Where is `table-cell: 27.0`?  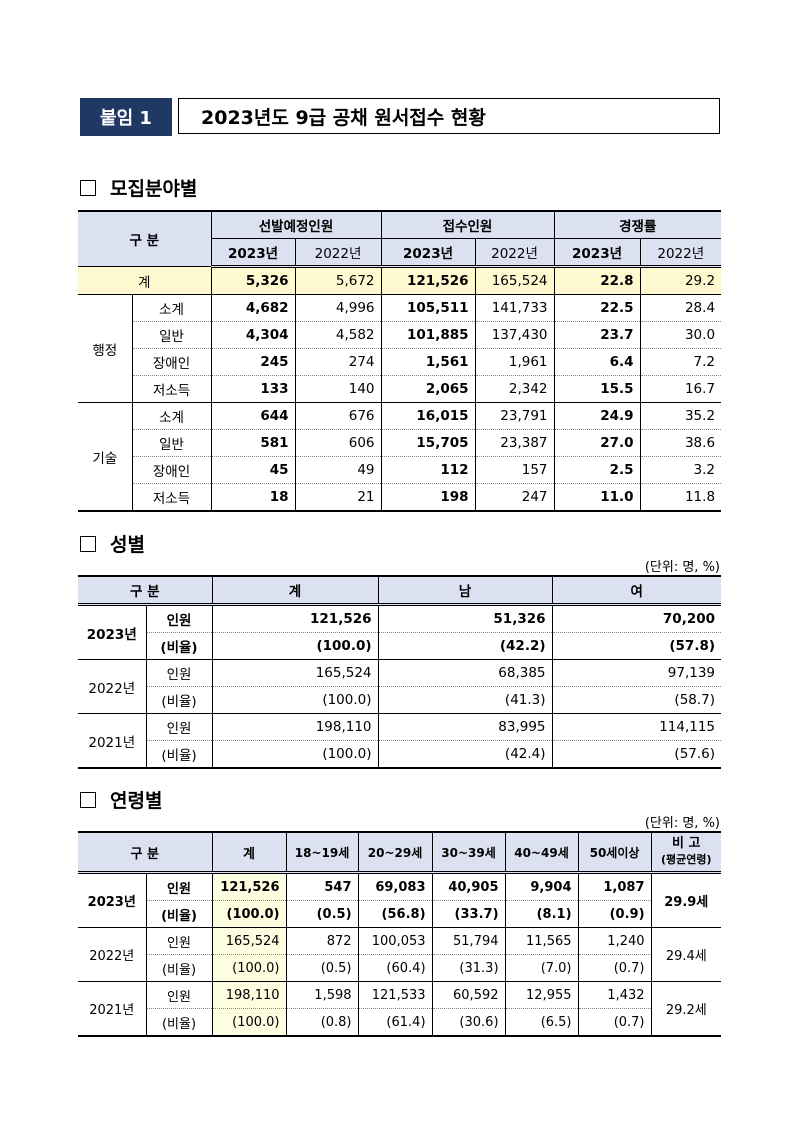
table-cell: 27.0 is located at coordinates (597, 443).